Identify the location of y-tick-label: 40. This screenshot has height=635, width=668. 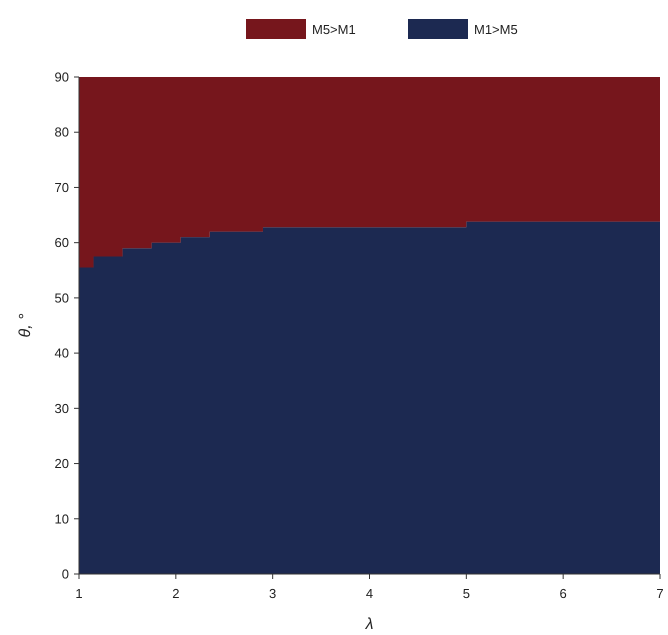
(61, 353).